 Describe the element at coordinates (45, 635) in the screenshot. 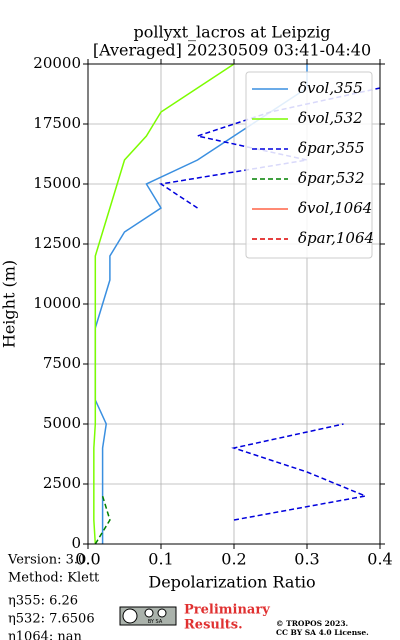

I see `annotation: η1064: nan` at that location.